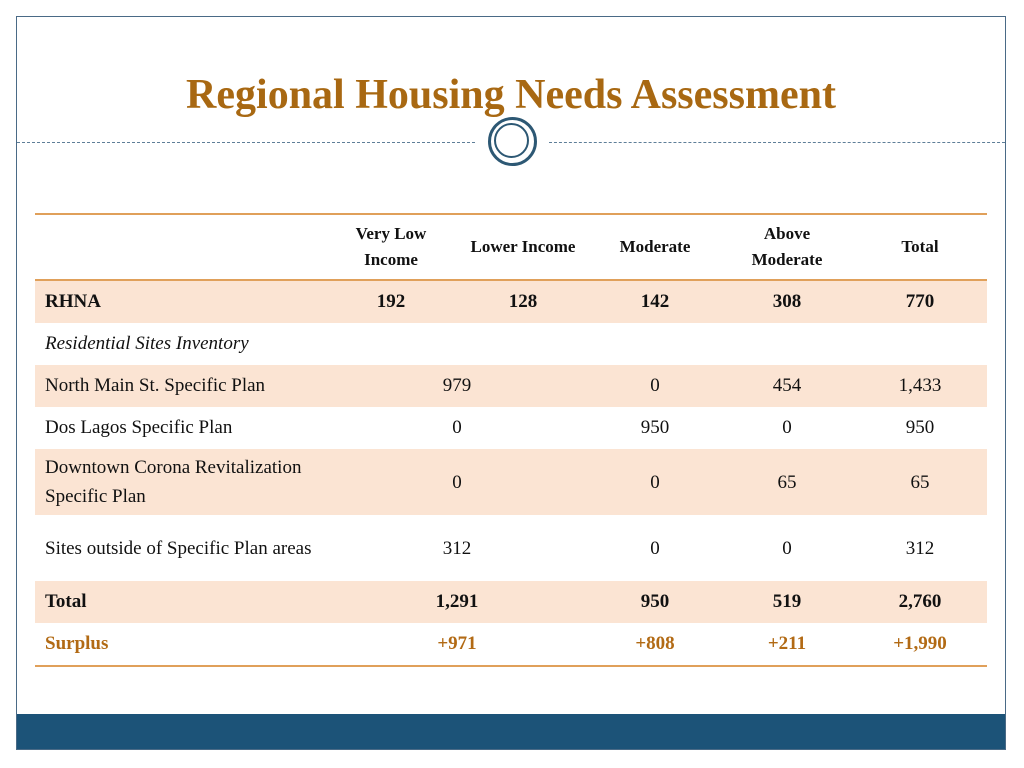 This screenshot has height=768, width=1024. Describe the element at coordinates (920, 301) in the screenshot. I see `rhna-total: 770` at that location.